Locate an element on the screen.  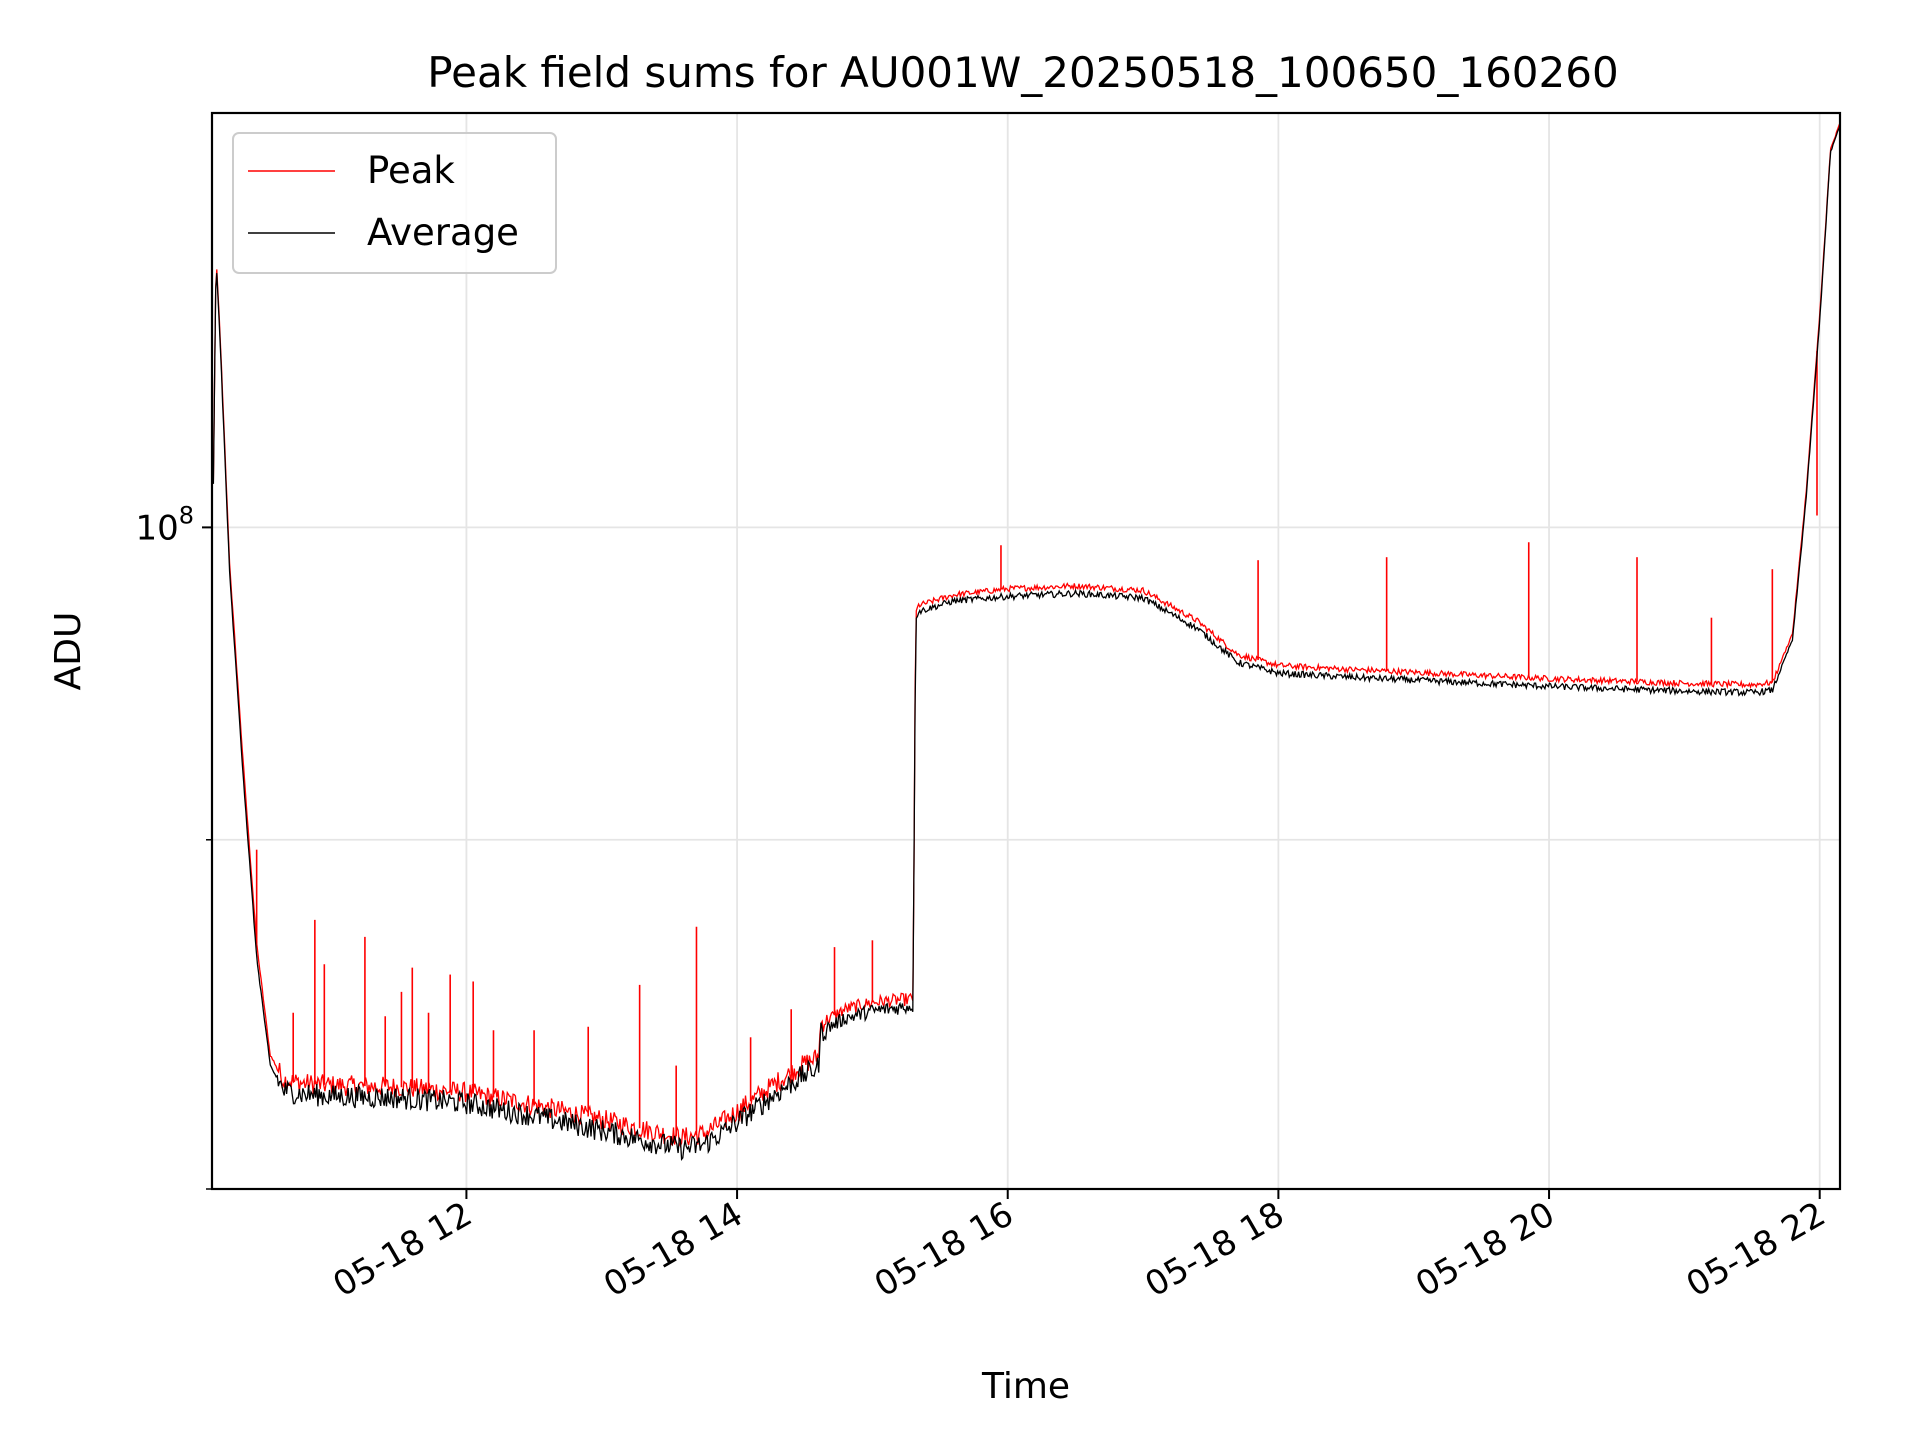
x-axis-label: Time is located at coordinates (1025, 1386).